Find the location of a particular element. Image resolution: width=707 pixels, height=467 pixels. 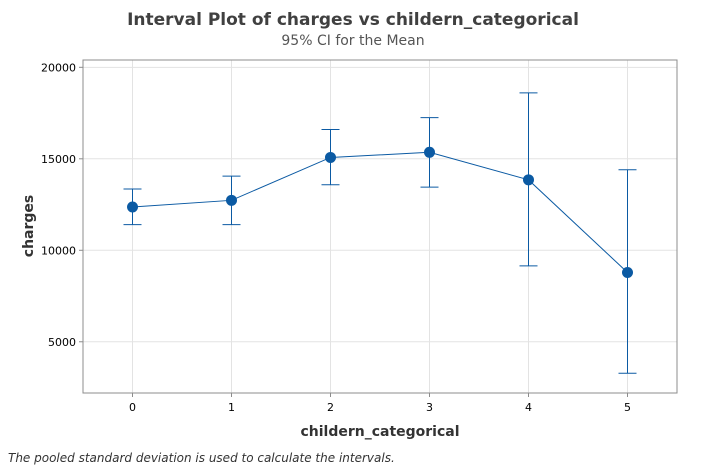

x-axis-ticks: 0 1 2 3 4 5 is located at coordinates (380, 403).